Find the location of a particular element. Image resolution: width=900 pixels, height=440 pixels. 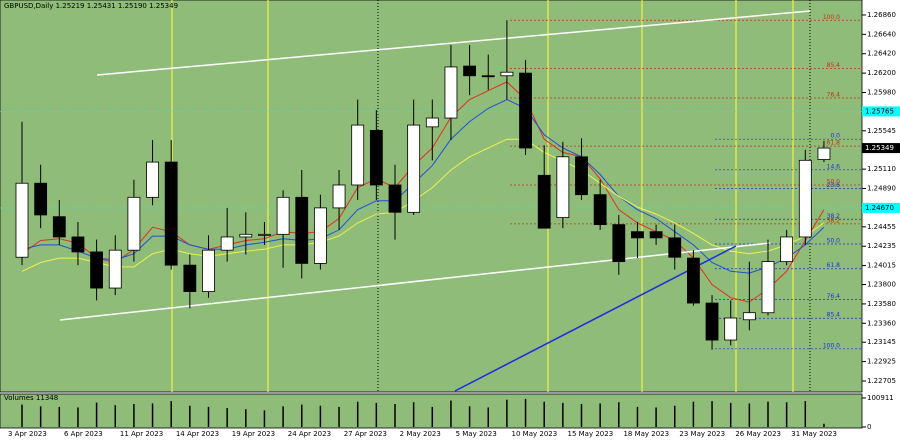

y-tick-label: 1.25545 is located at coordinates (881, 131).